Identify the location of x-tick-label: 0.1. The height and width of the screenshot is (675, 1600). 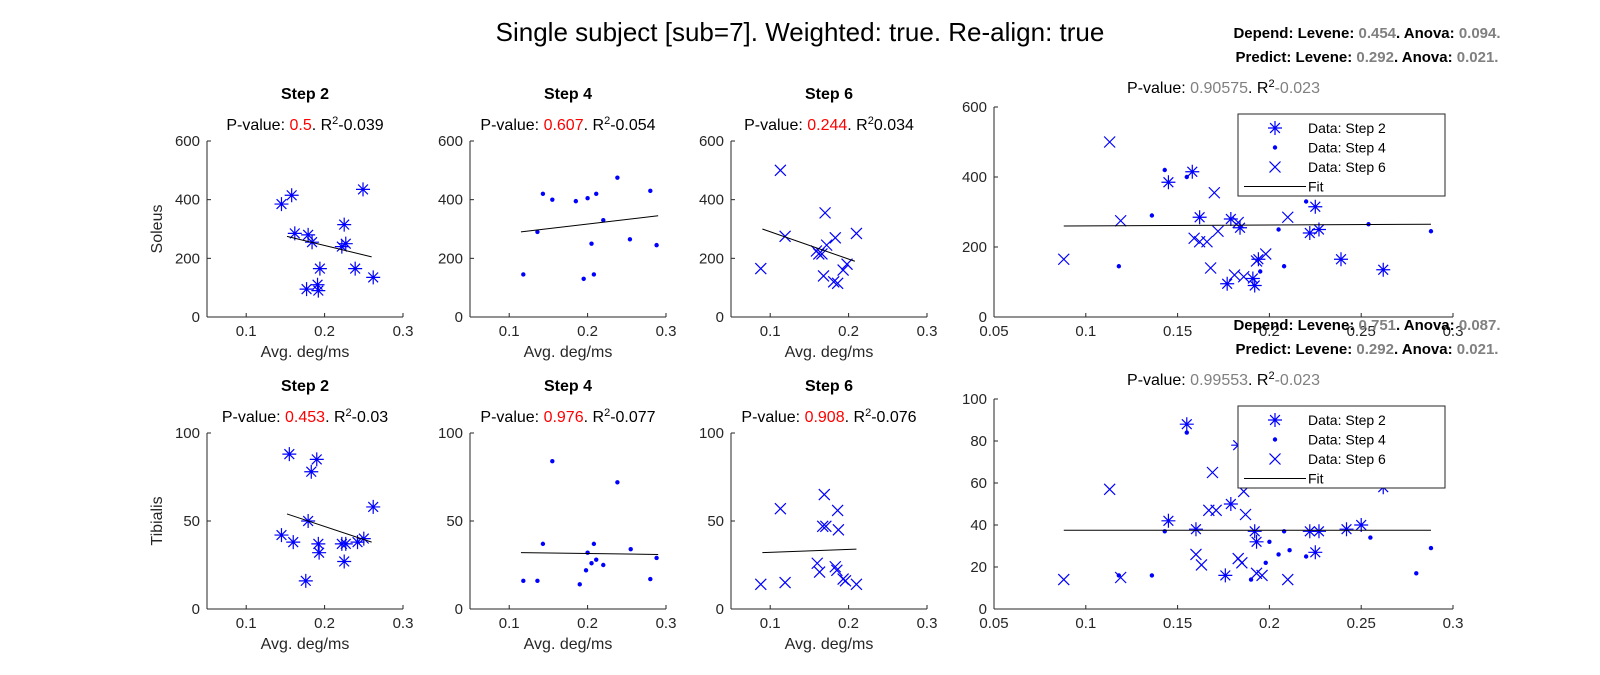
(1085, 623).